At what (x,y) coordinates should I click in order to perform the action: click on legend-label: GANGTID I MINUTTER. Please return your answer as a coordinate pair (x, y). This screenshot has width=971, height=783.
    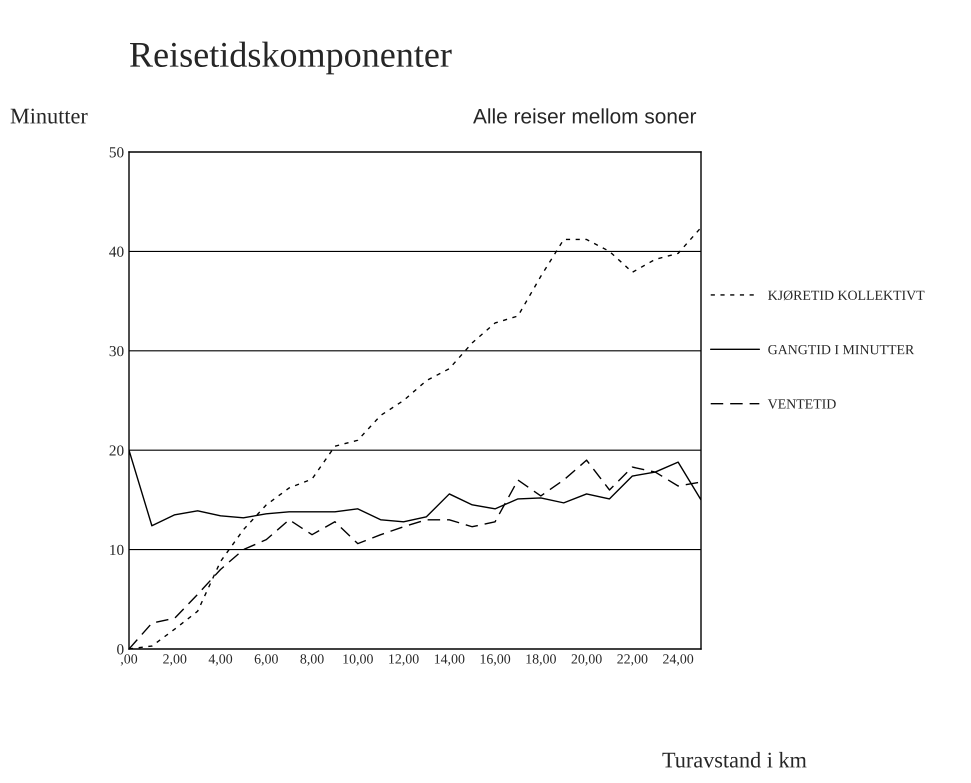
    Looking at the image, I should click on (841, 349).